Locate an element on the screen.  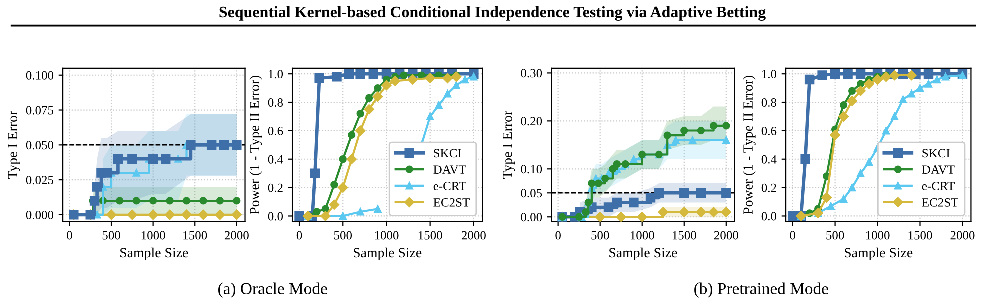
y-tick-label: 0.025 is located at coordinates (40, 180).